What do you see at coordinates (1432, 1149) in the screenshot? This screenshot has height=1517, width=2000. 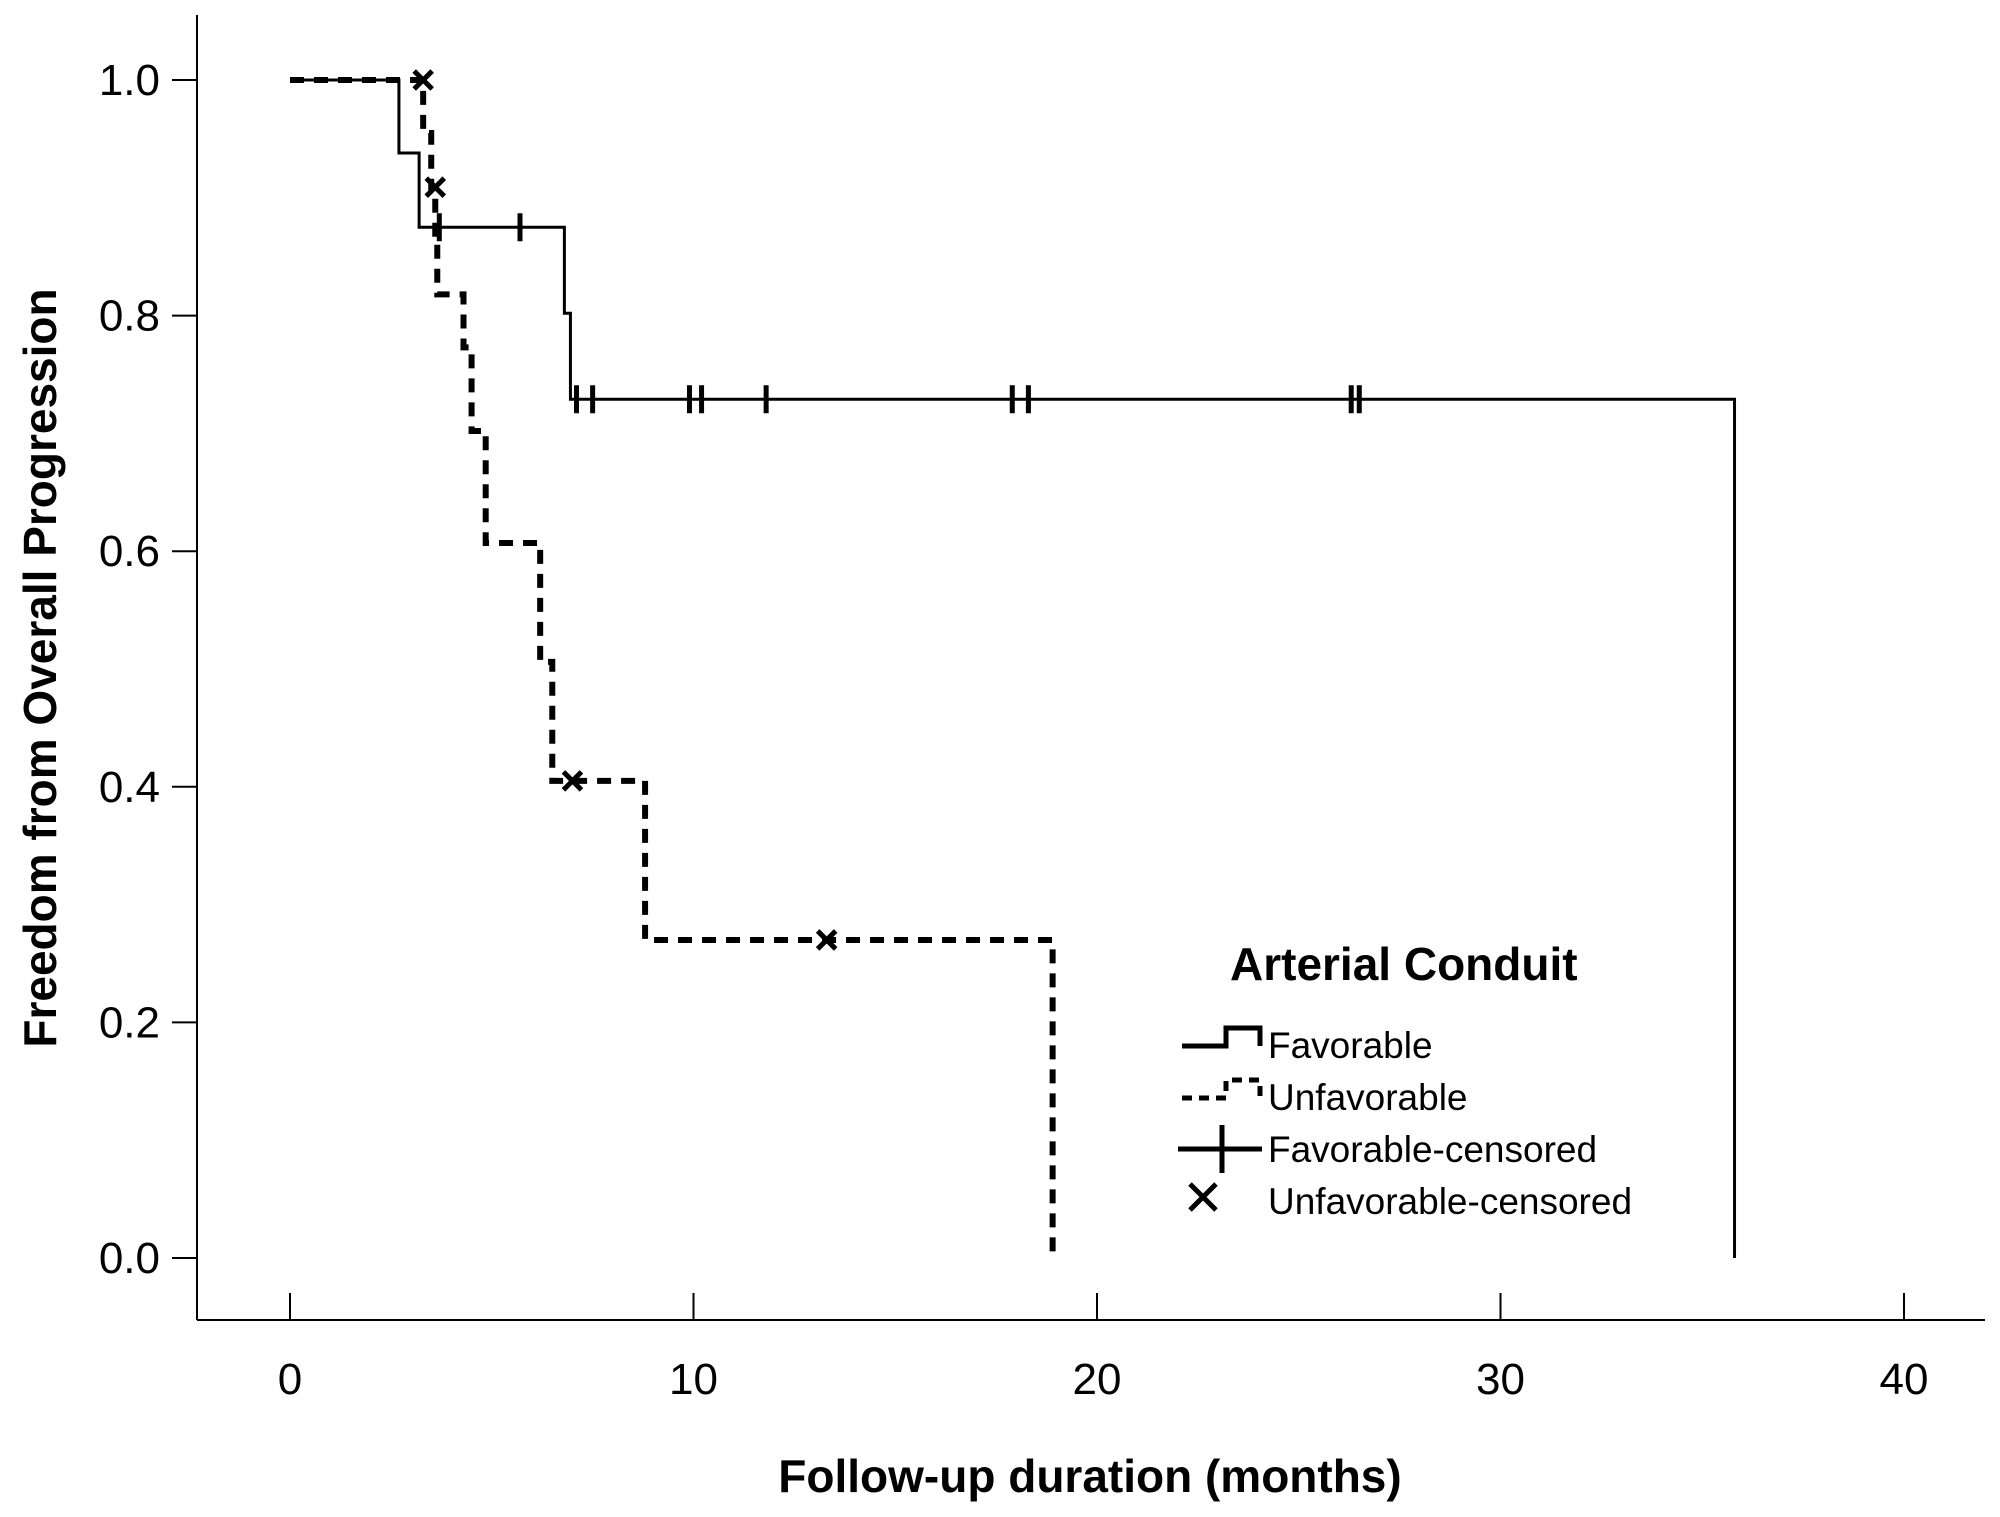 I see `legend-entry-favorable-censored: Favorable-censored` at bounding box center [1432, 1149].